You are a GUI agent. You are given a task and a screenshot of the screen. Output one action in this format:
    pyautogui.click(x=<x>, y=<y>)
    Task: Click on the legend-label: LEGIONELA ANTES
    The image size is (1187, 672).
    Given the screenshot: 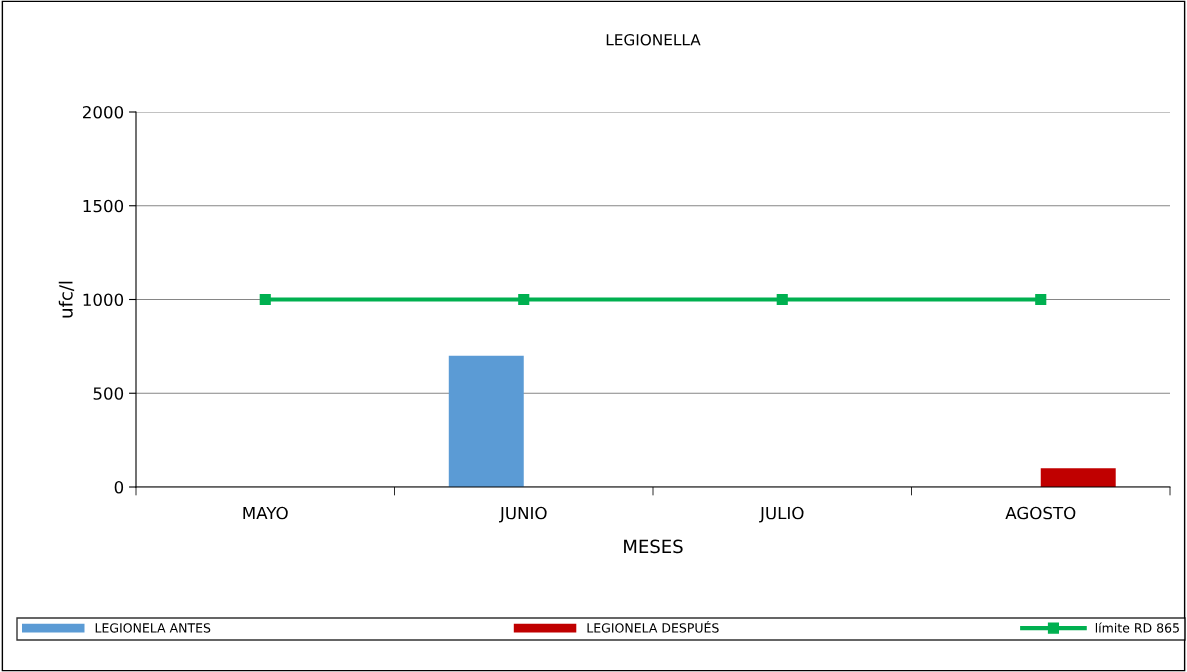 What is the action you would take?
    pyautogui.click(x=153, y=628)
    